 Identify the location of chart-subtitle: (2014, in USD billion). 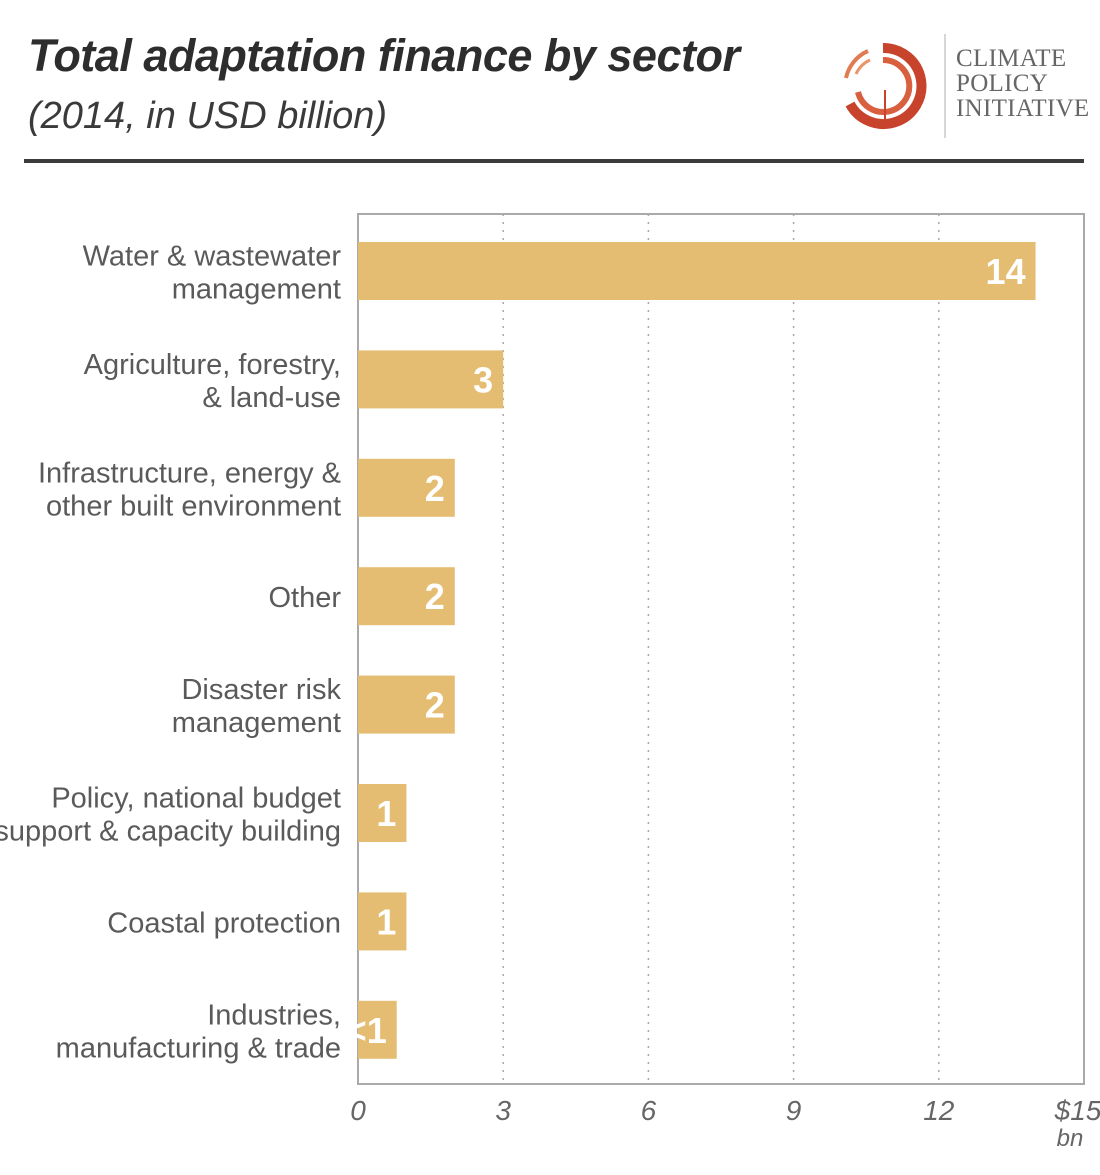
(208, 116).